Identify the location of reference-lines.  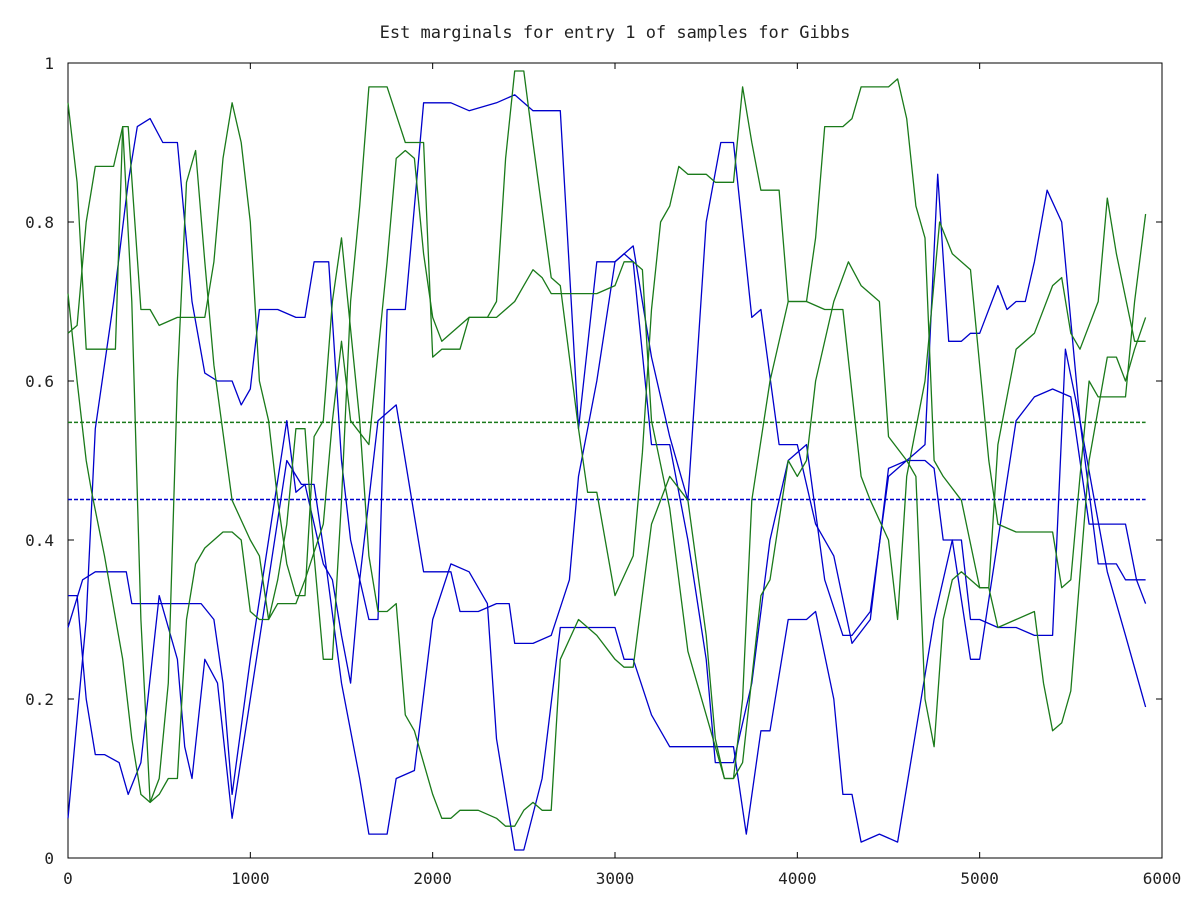
(607, 461).